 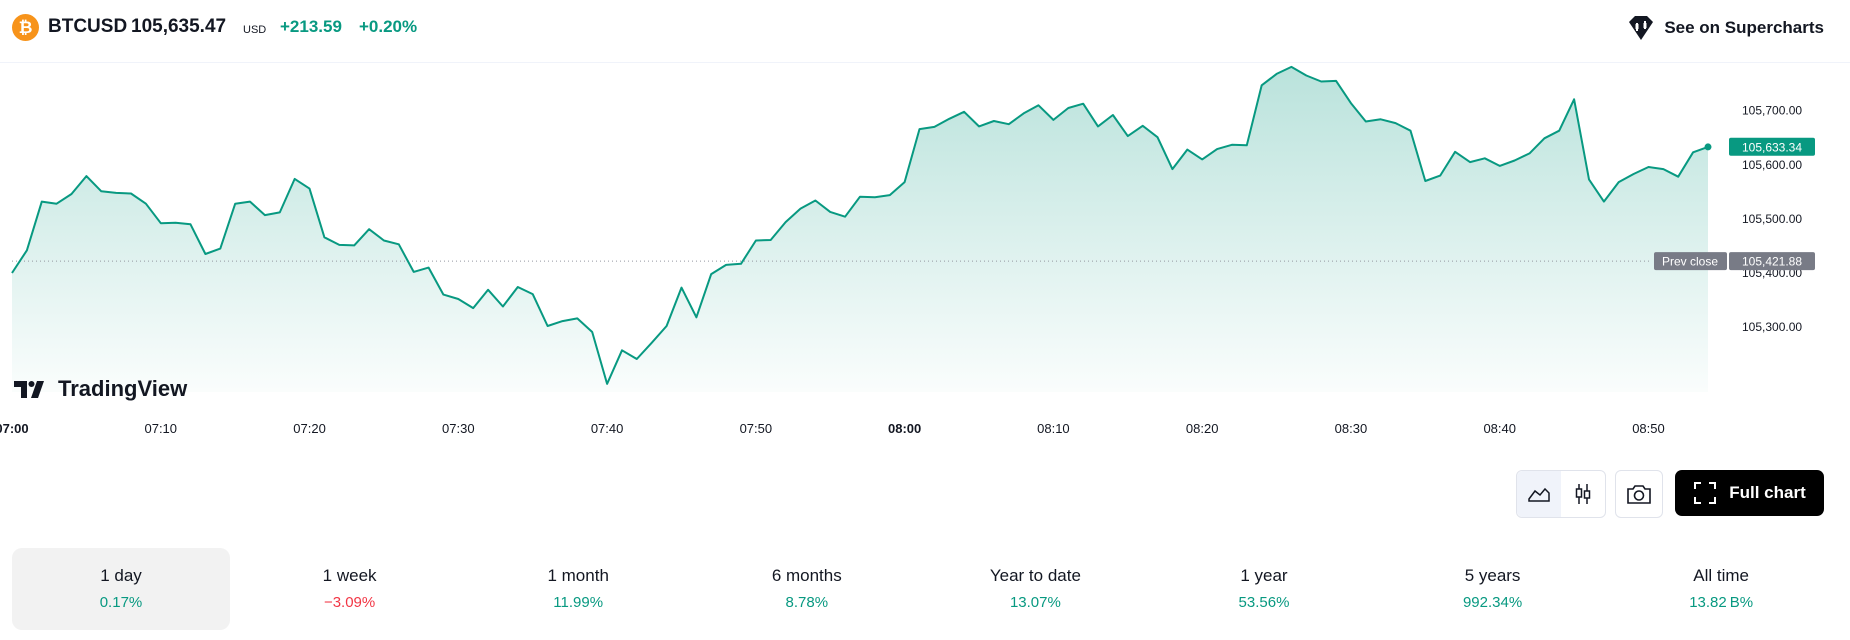 I want to click on period-1-year: 1 year 53.56%, so click(x=1264, y=589).